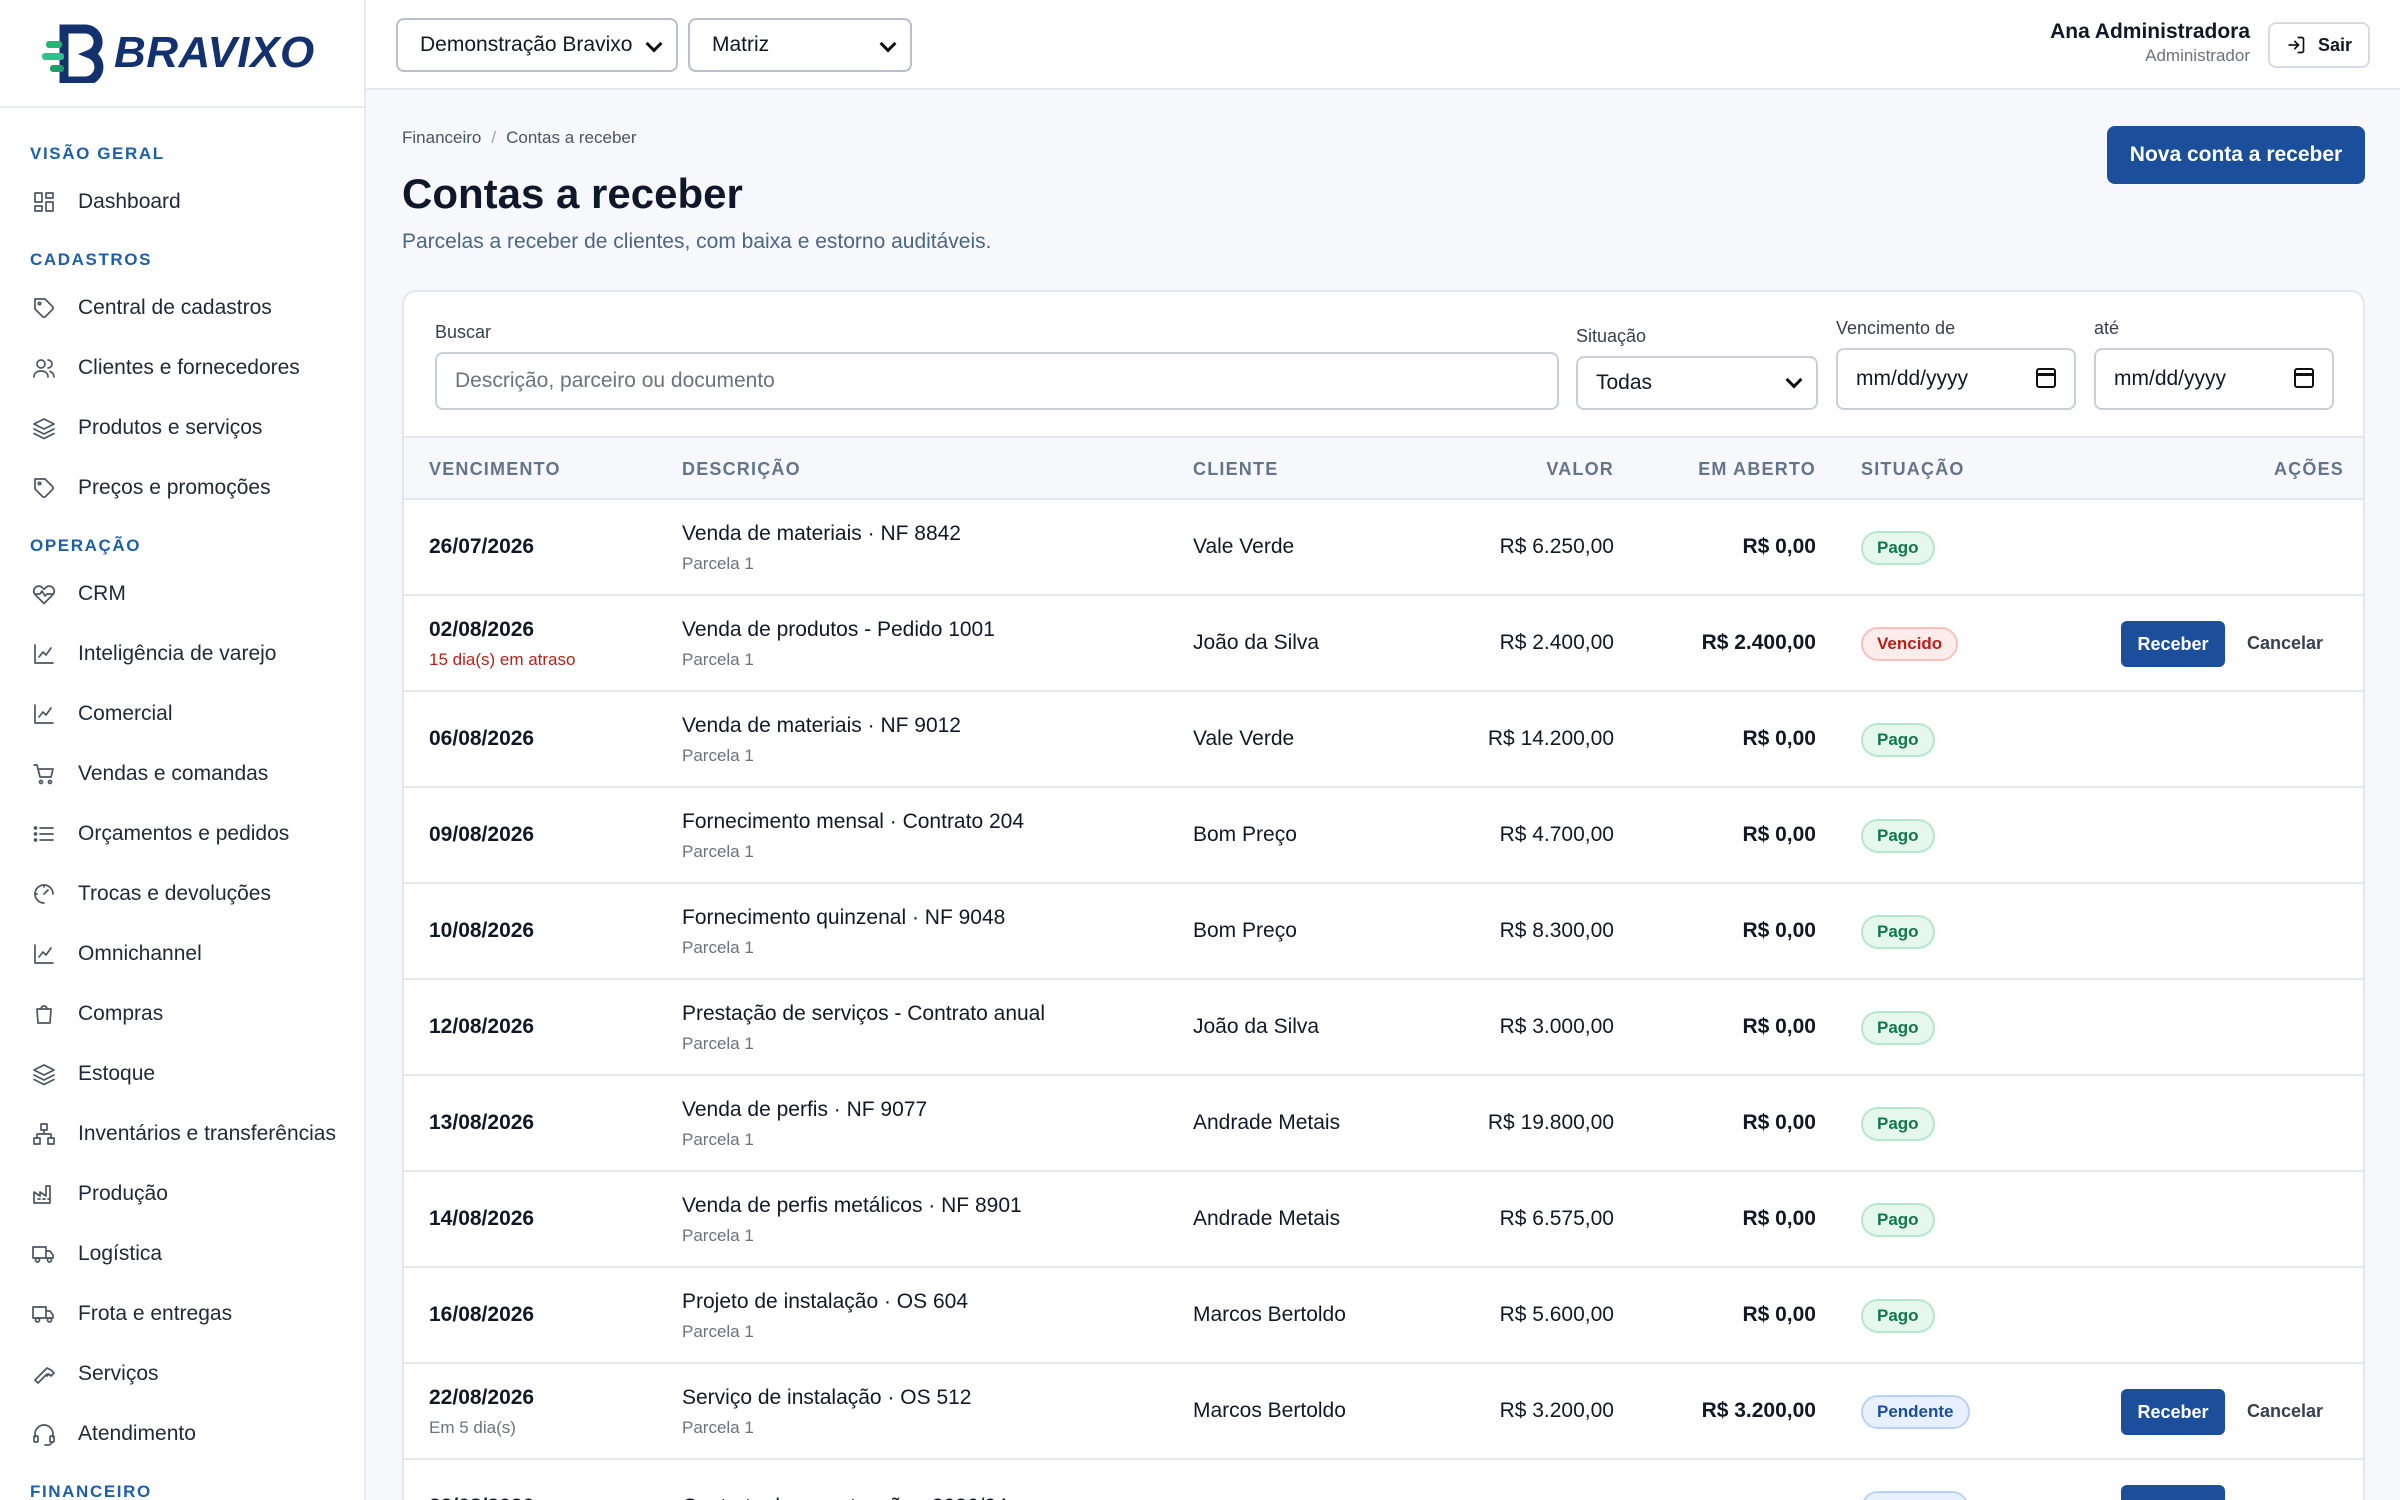 This screenshot has height=1500, width=2400. What do you see at coordinates (182, 1314) in the screenshot?
I see `sidebar-item: Frota e entregas` at bounding box center [182, 1314].